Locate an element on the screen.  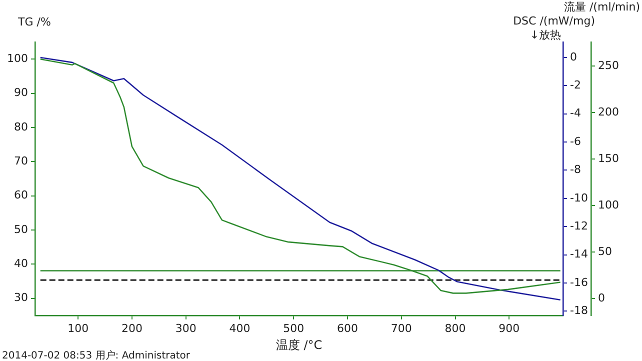
y-tick-label: 50 is located at coordinates (21, 229).